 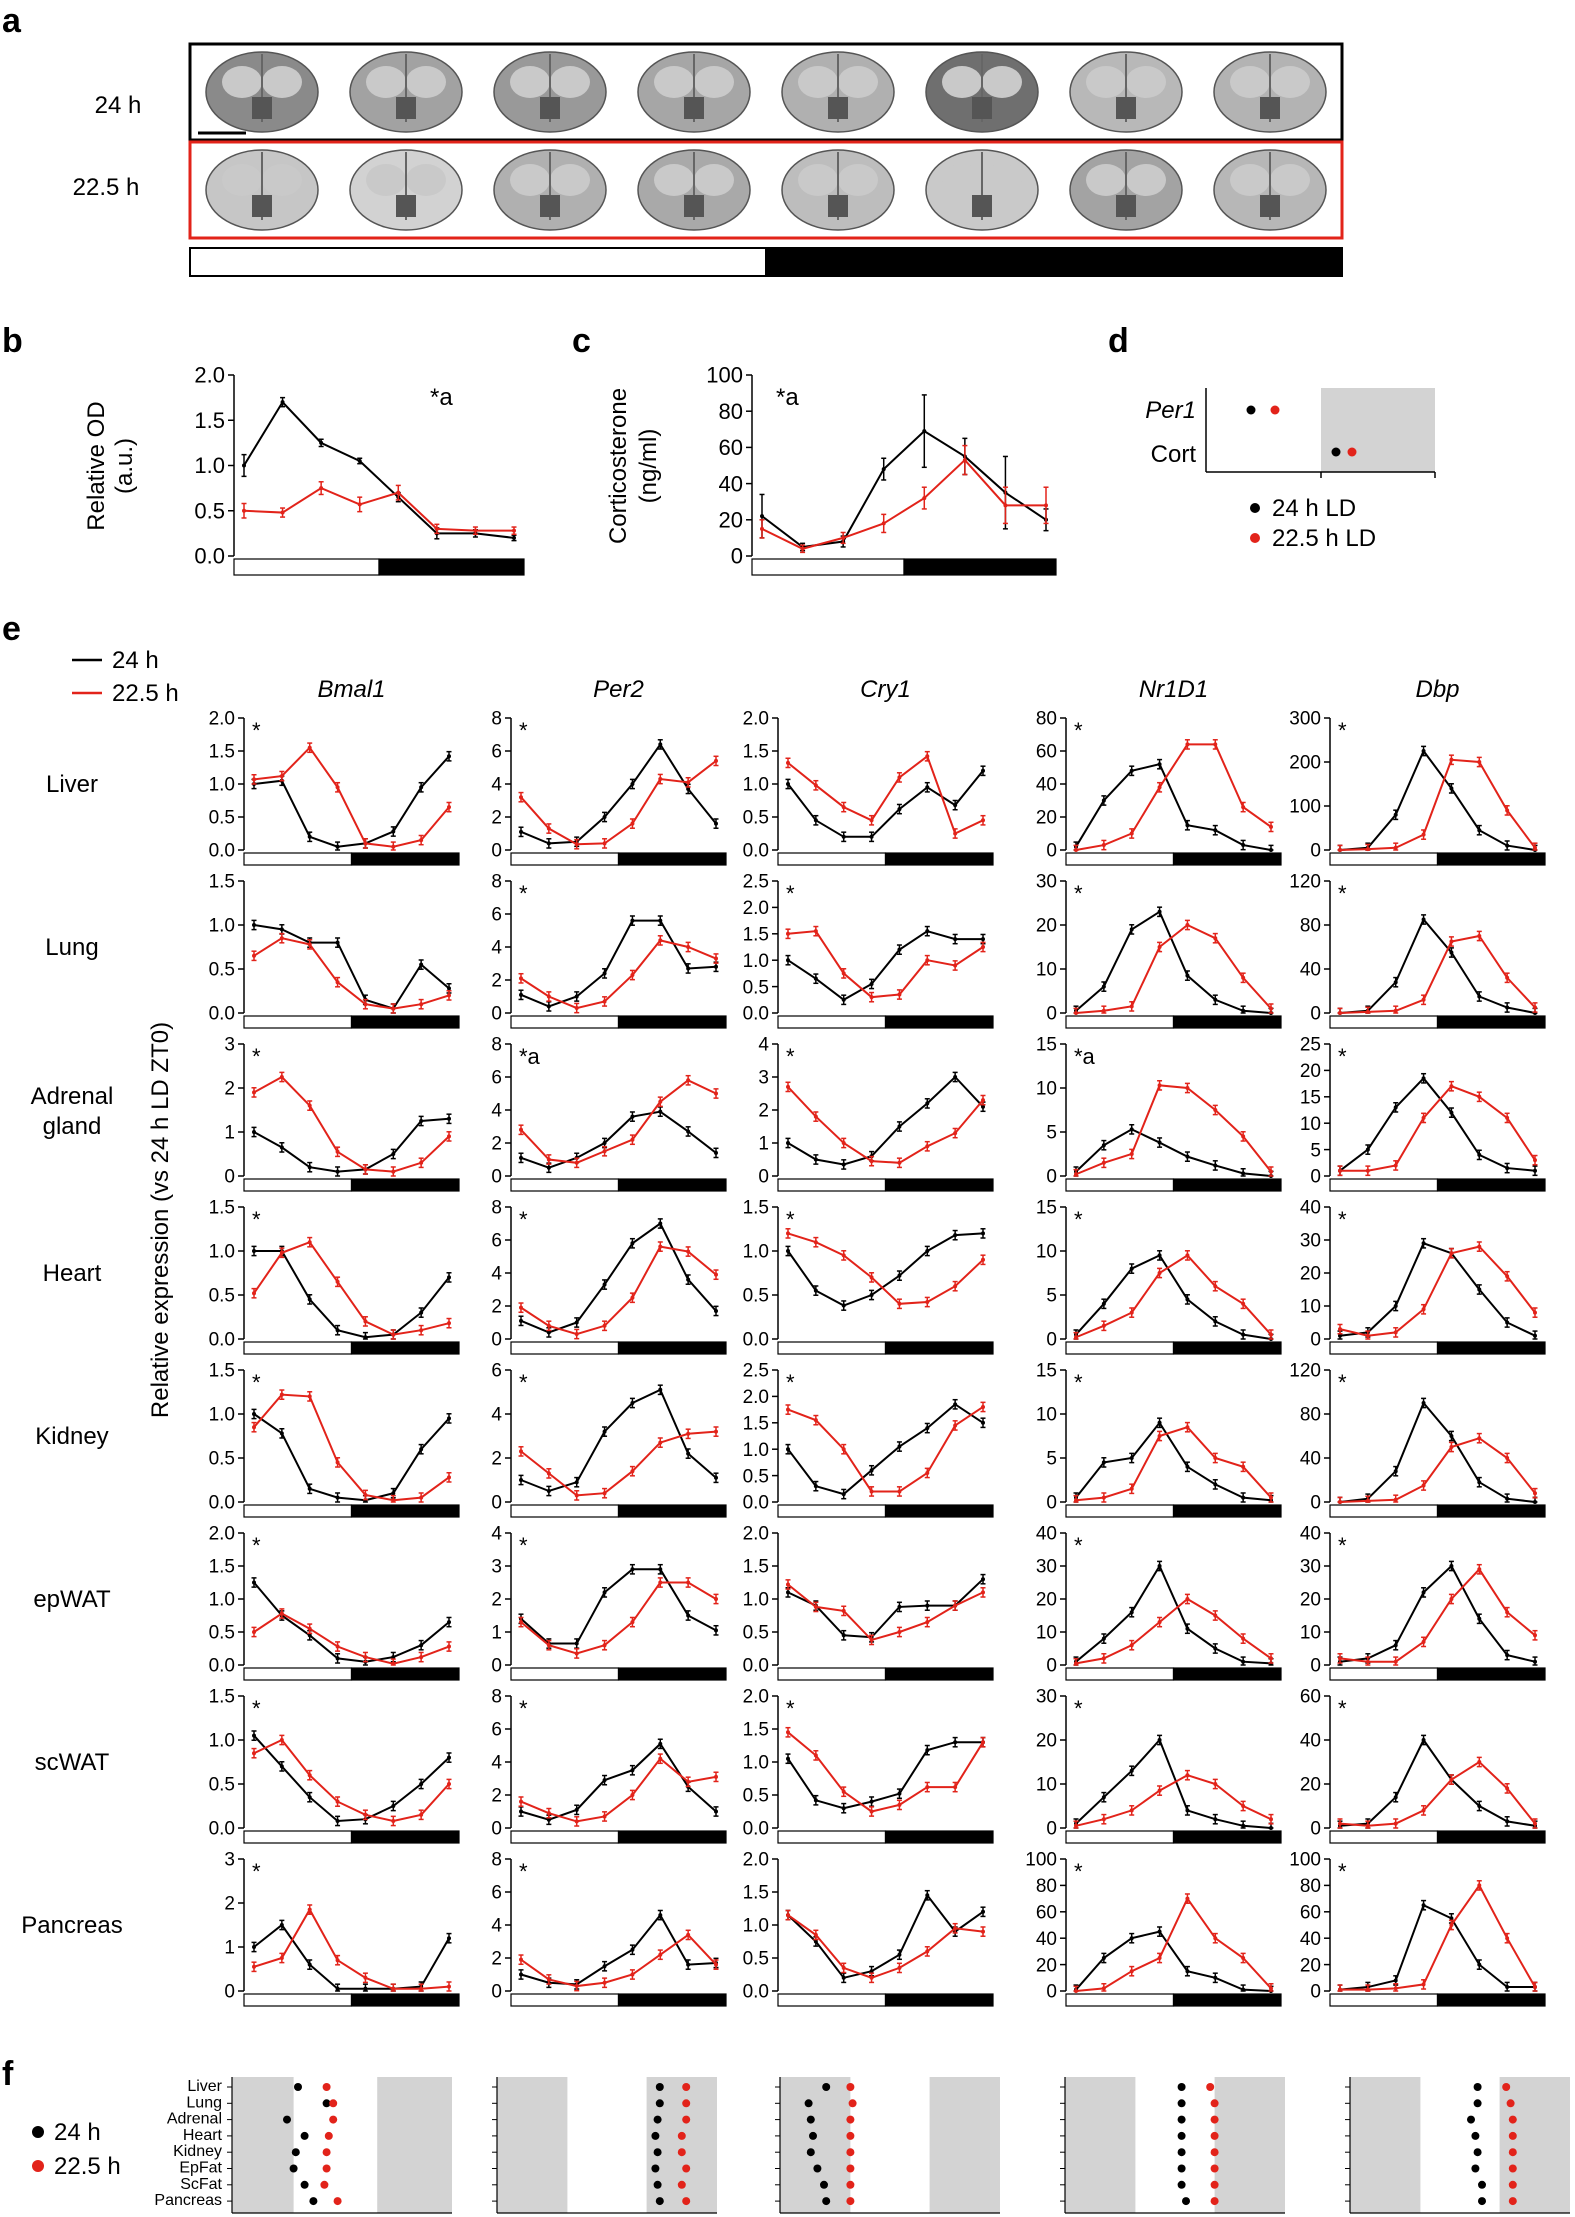 I want to click on brain-slice-core, so click(x=550, y=206).